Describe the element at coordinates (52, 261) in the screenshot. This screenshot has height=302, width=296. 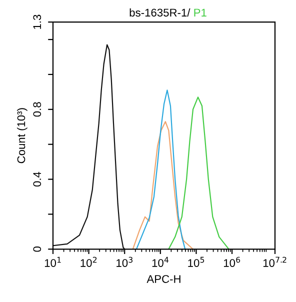
I see `x-tick-label: 10$^{1}$` at that location.